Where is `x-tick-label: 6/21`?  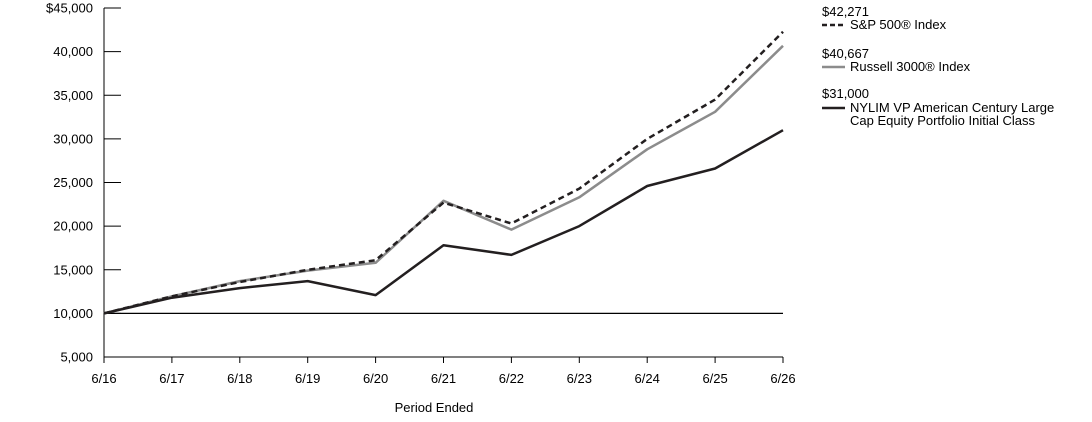
x-tick-label: 6/21 is located at coordinates (443, 378).